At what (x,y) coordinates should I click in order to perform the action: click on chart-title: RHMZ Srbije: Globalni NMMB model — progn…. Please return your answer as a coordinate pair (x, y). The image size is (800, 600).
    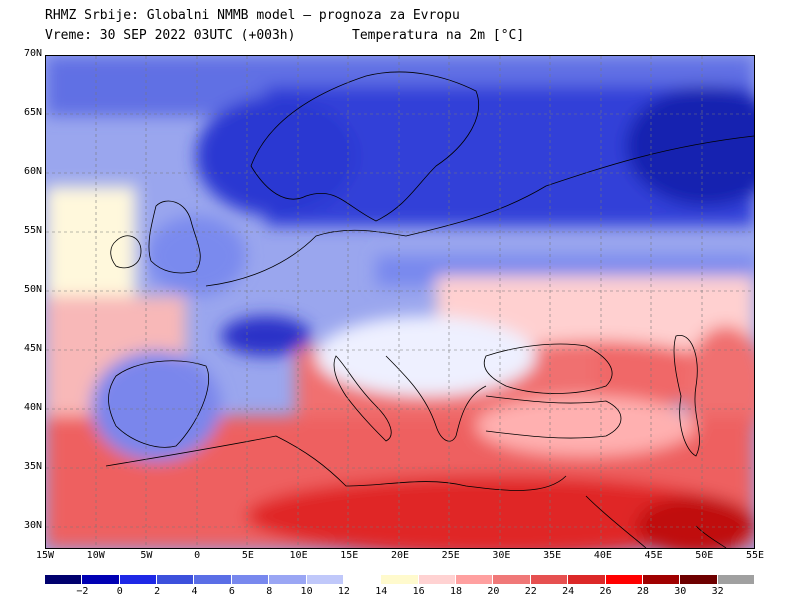
    Looking at the image, I should click on (252, 15).